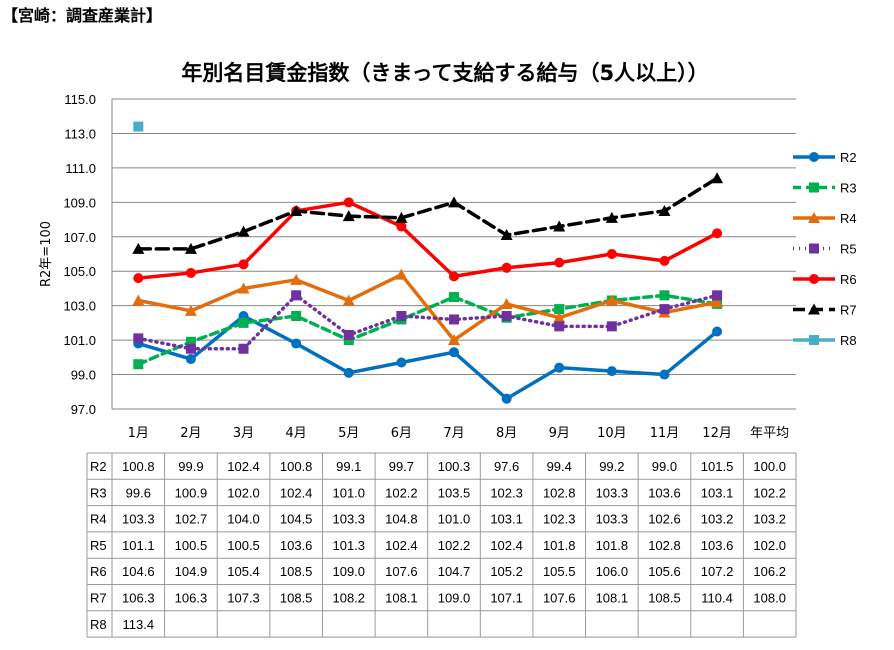 The width and height of the screenshot is (894, 650). What do you see at coordinates (769, 571) in the screenshot?
I see `table-cell: 106.2` at bounding box center [769, 571].